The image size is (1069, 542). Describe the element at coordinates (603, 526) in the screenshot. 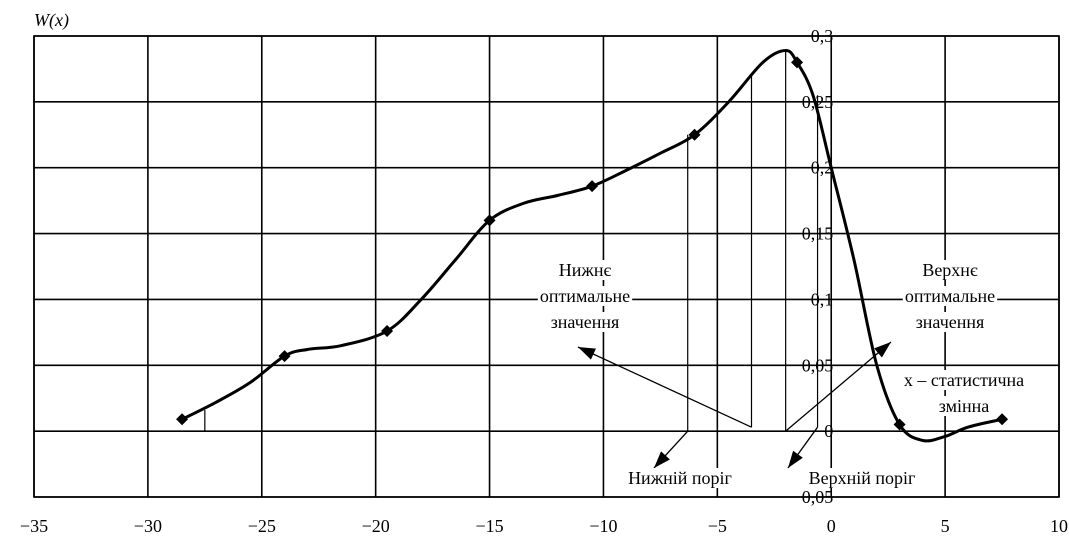

I see `x-tick-label: −10` at that location.